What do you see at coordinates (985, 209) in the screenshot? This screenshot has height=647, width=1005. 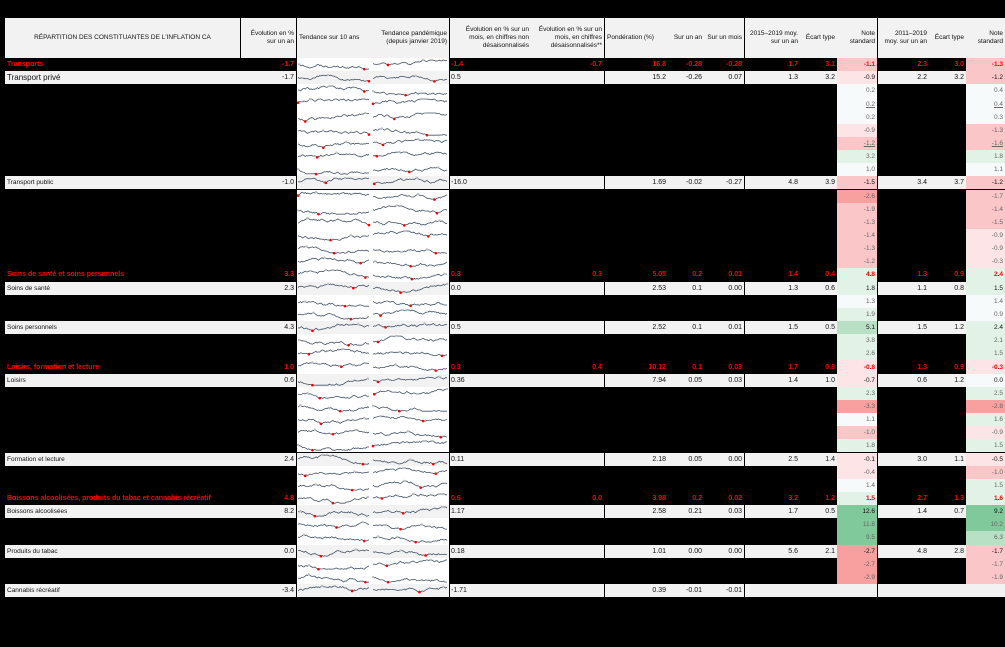 I see `note-standard-cell: -1.4` at bounding box center [985, 209].